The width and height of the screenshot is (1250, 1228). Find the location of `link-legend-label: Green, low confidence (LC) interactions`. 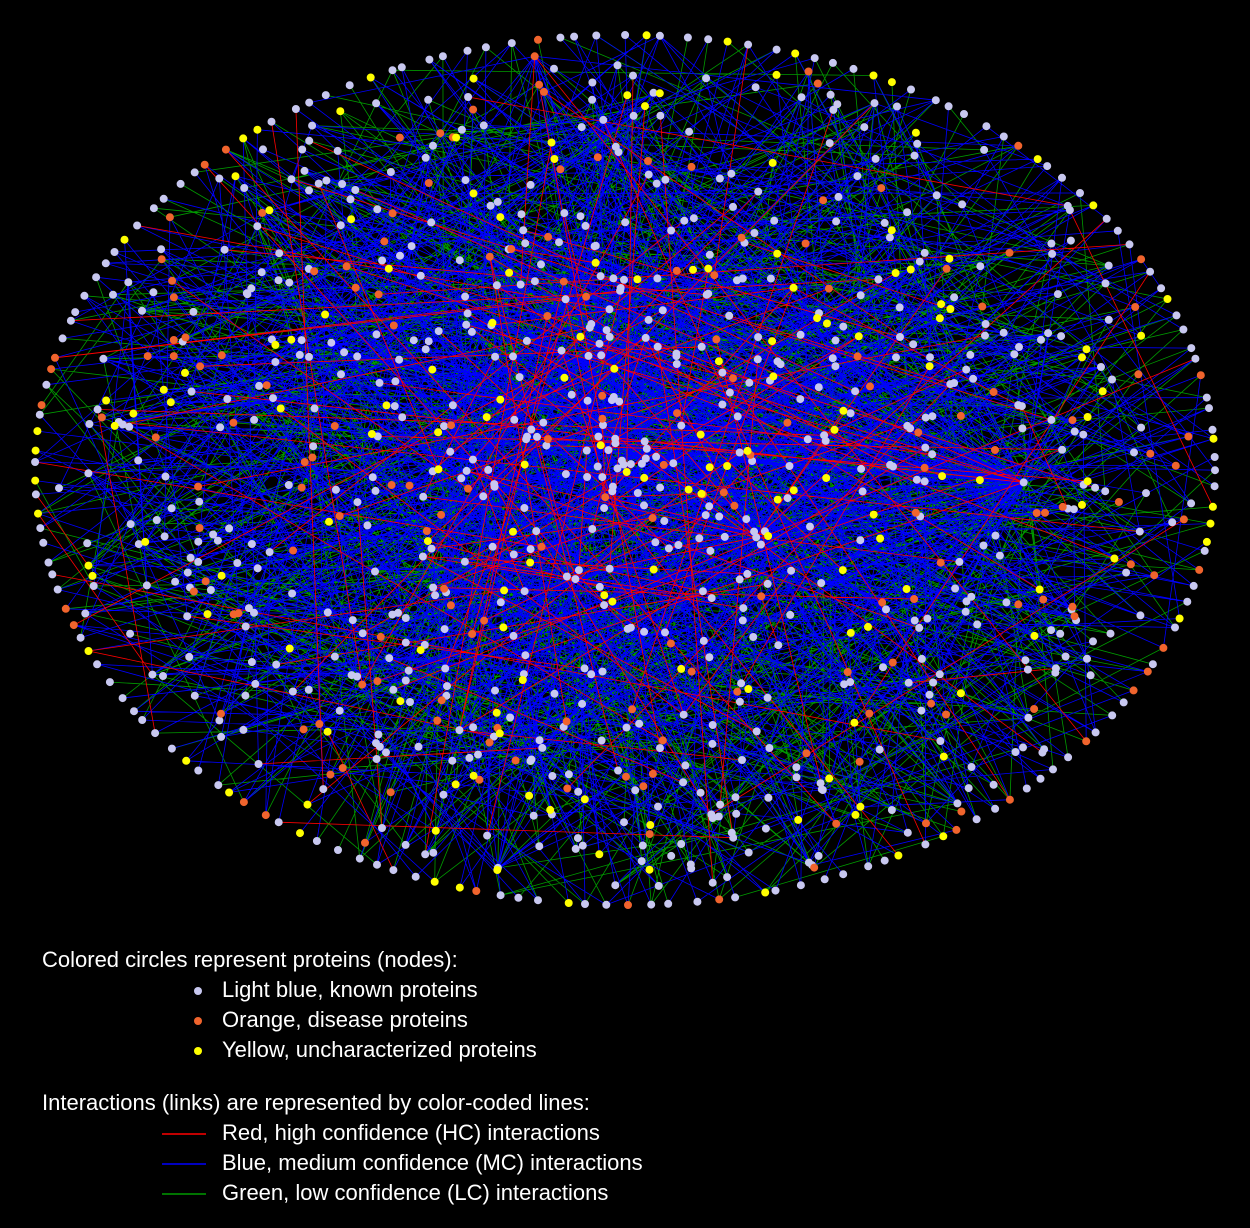

link-legend-label: Green, low confidence (LC) interactions is located at coordinates (415, 1192).